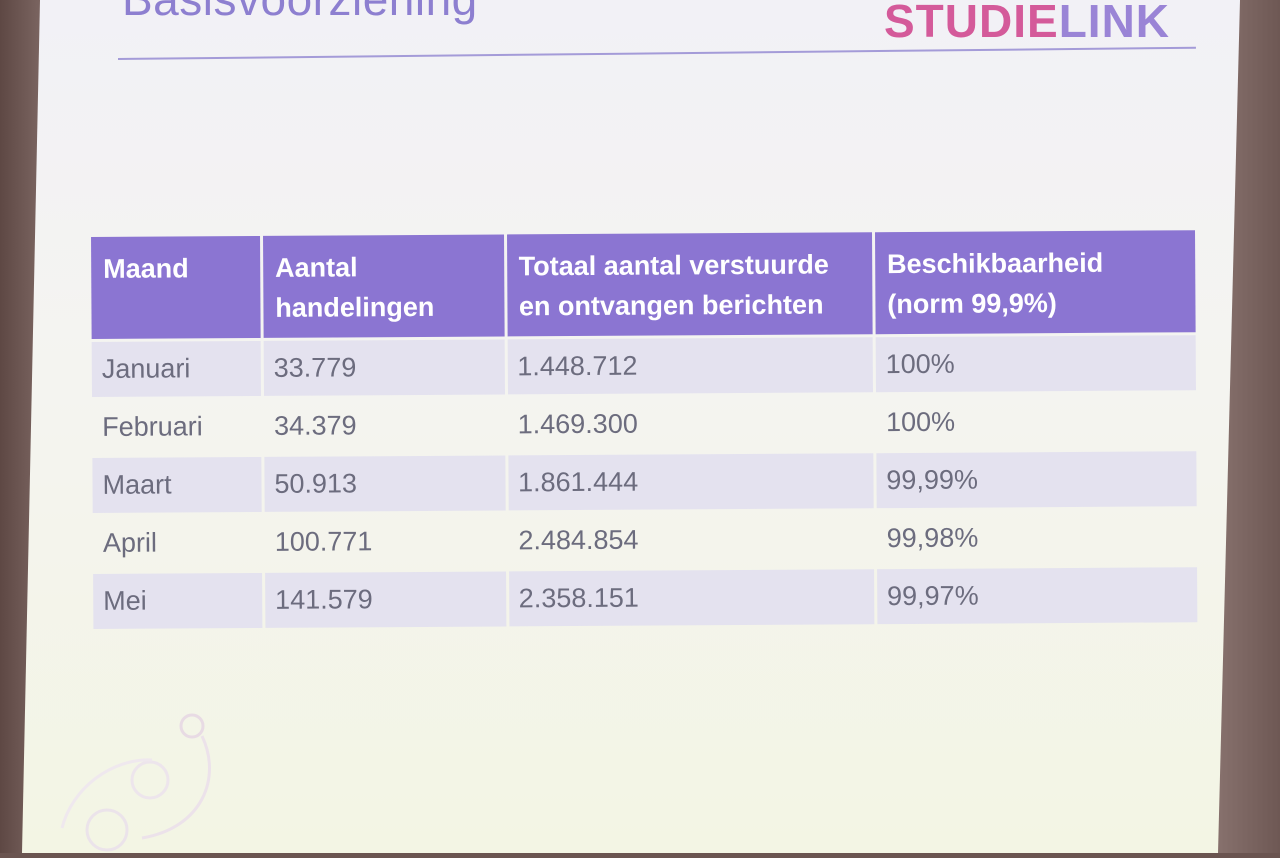  What do you see at coordinates (300, 13) in the screenshot?
I see `slide-title: Basisvoorziening` at bounding box center [300, 13].